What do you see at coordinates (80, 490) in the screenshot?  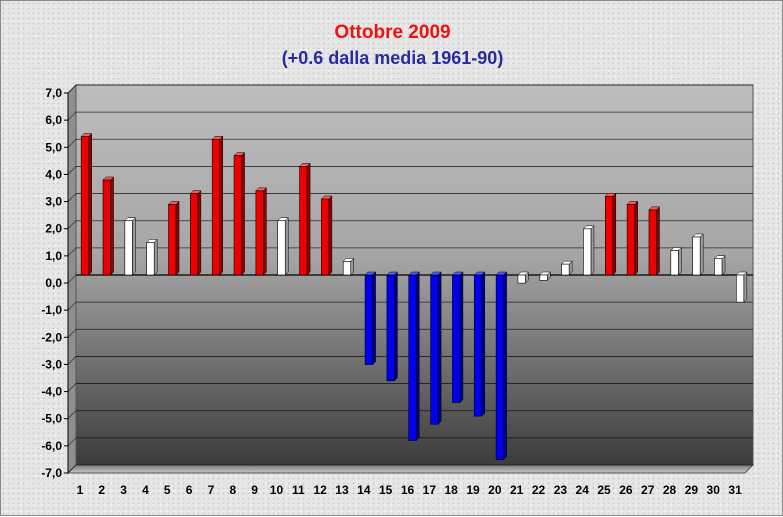 I see `x-tick-label: 1` at bounding box center [80, 490].